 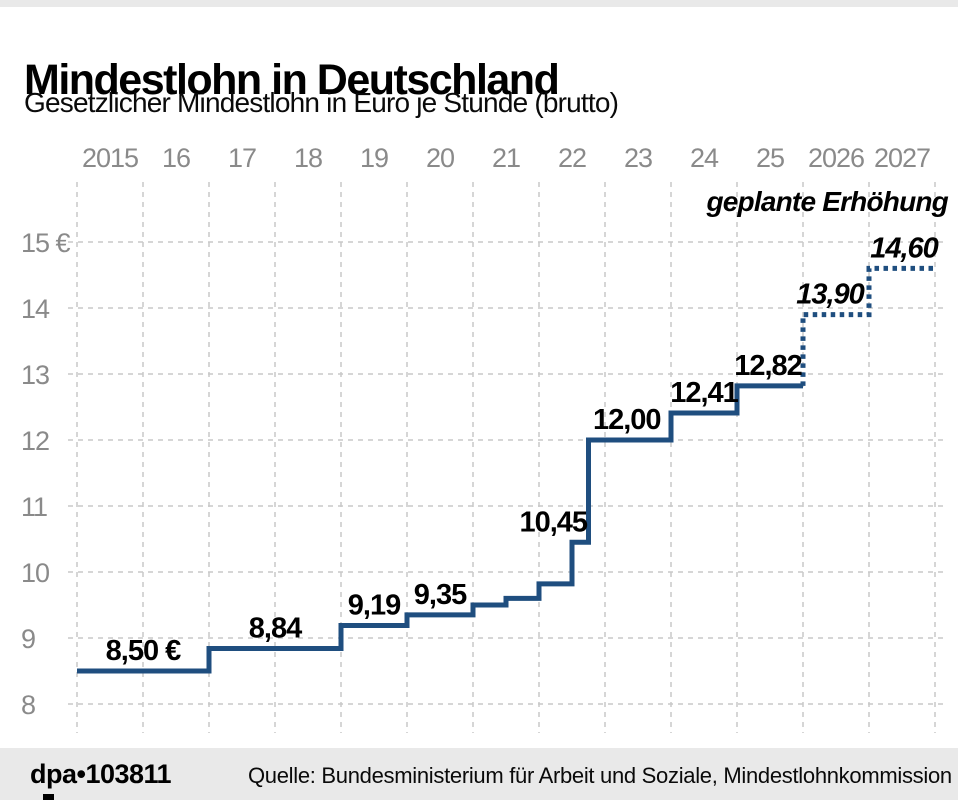 What do you see at coordinates (768, 366) in the screenshot?
I see `value-label: 12,82` at bounding box center [768, 366].